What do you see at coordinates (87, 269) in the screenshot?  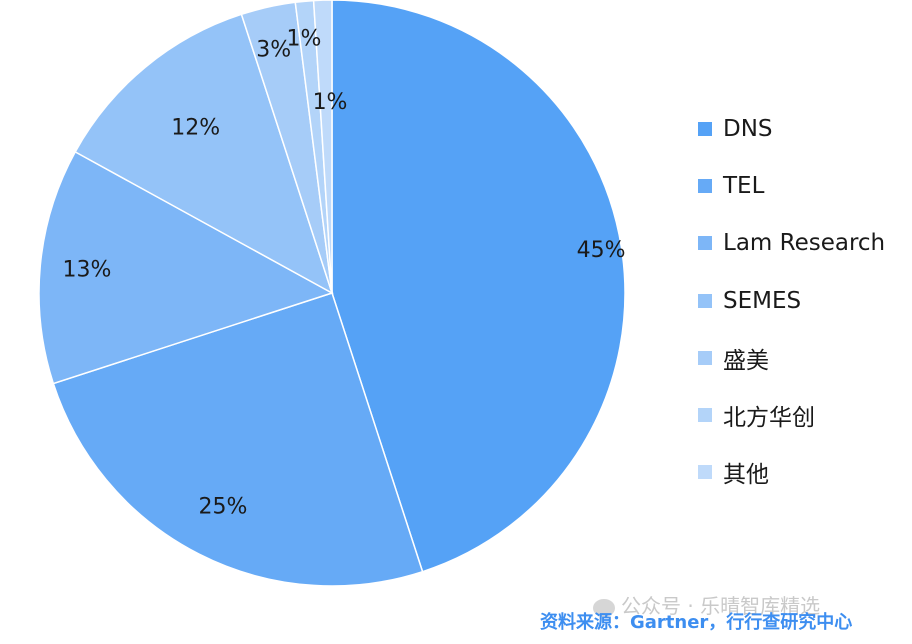 I see `slice-value-label: 13%` at bounding box center [87, 269].